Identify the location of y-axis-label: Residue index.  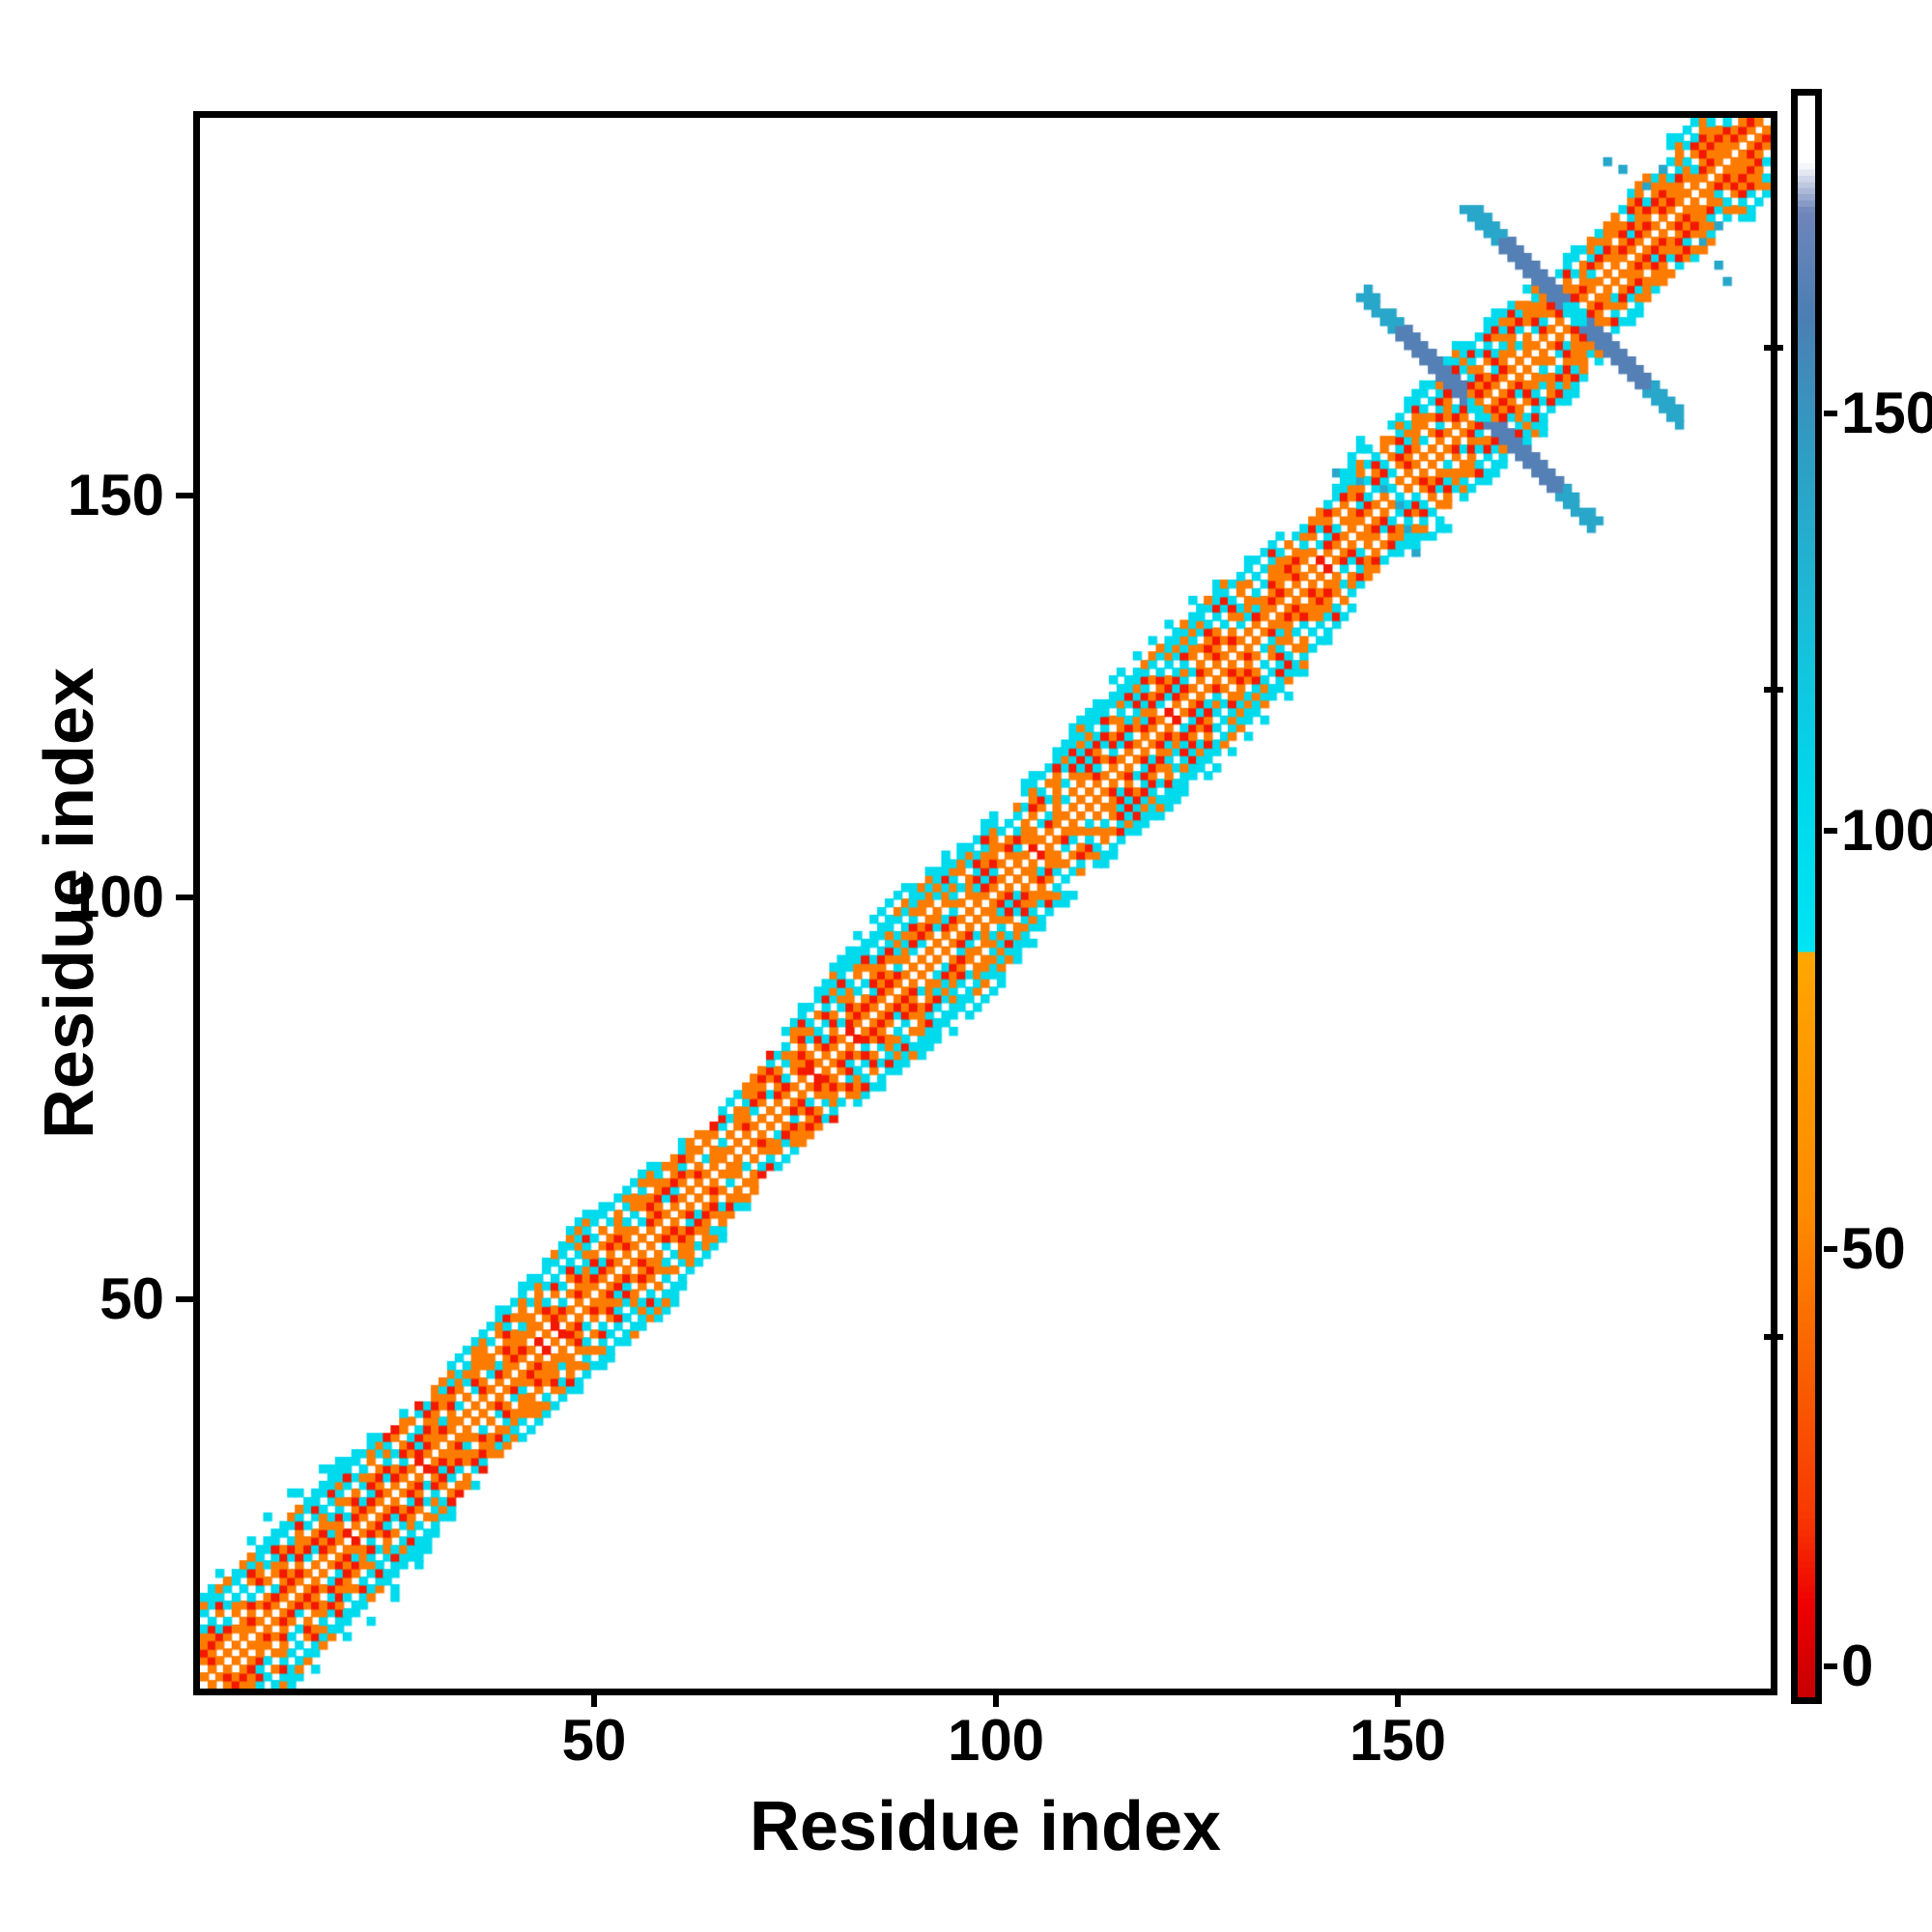
(69, 903).